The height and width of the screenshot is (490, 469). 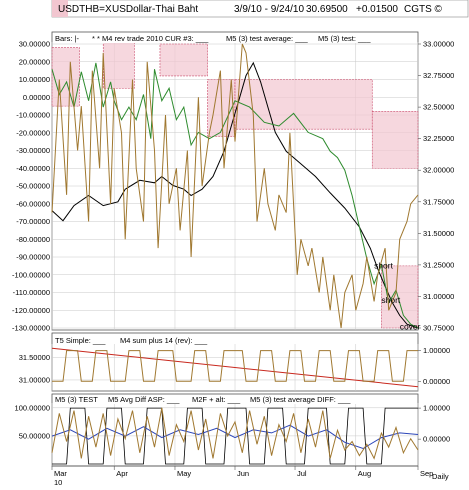 I want to click on x-tick-label: Mar, so click(x=60, y=473).